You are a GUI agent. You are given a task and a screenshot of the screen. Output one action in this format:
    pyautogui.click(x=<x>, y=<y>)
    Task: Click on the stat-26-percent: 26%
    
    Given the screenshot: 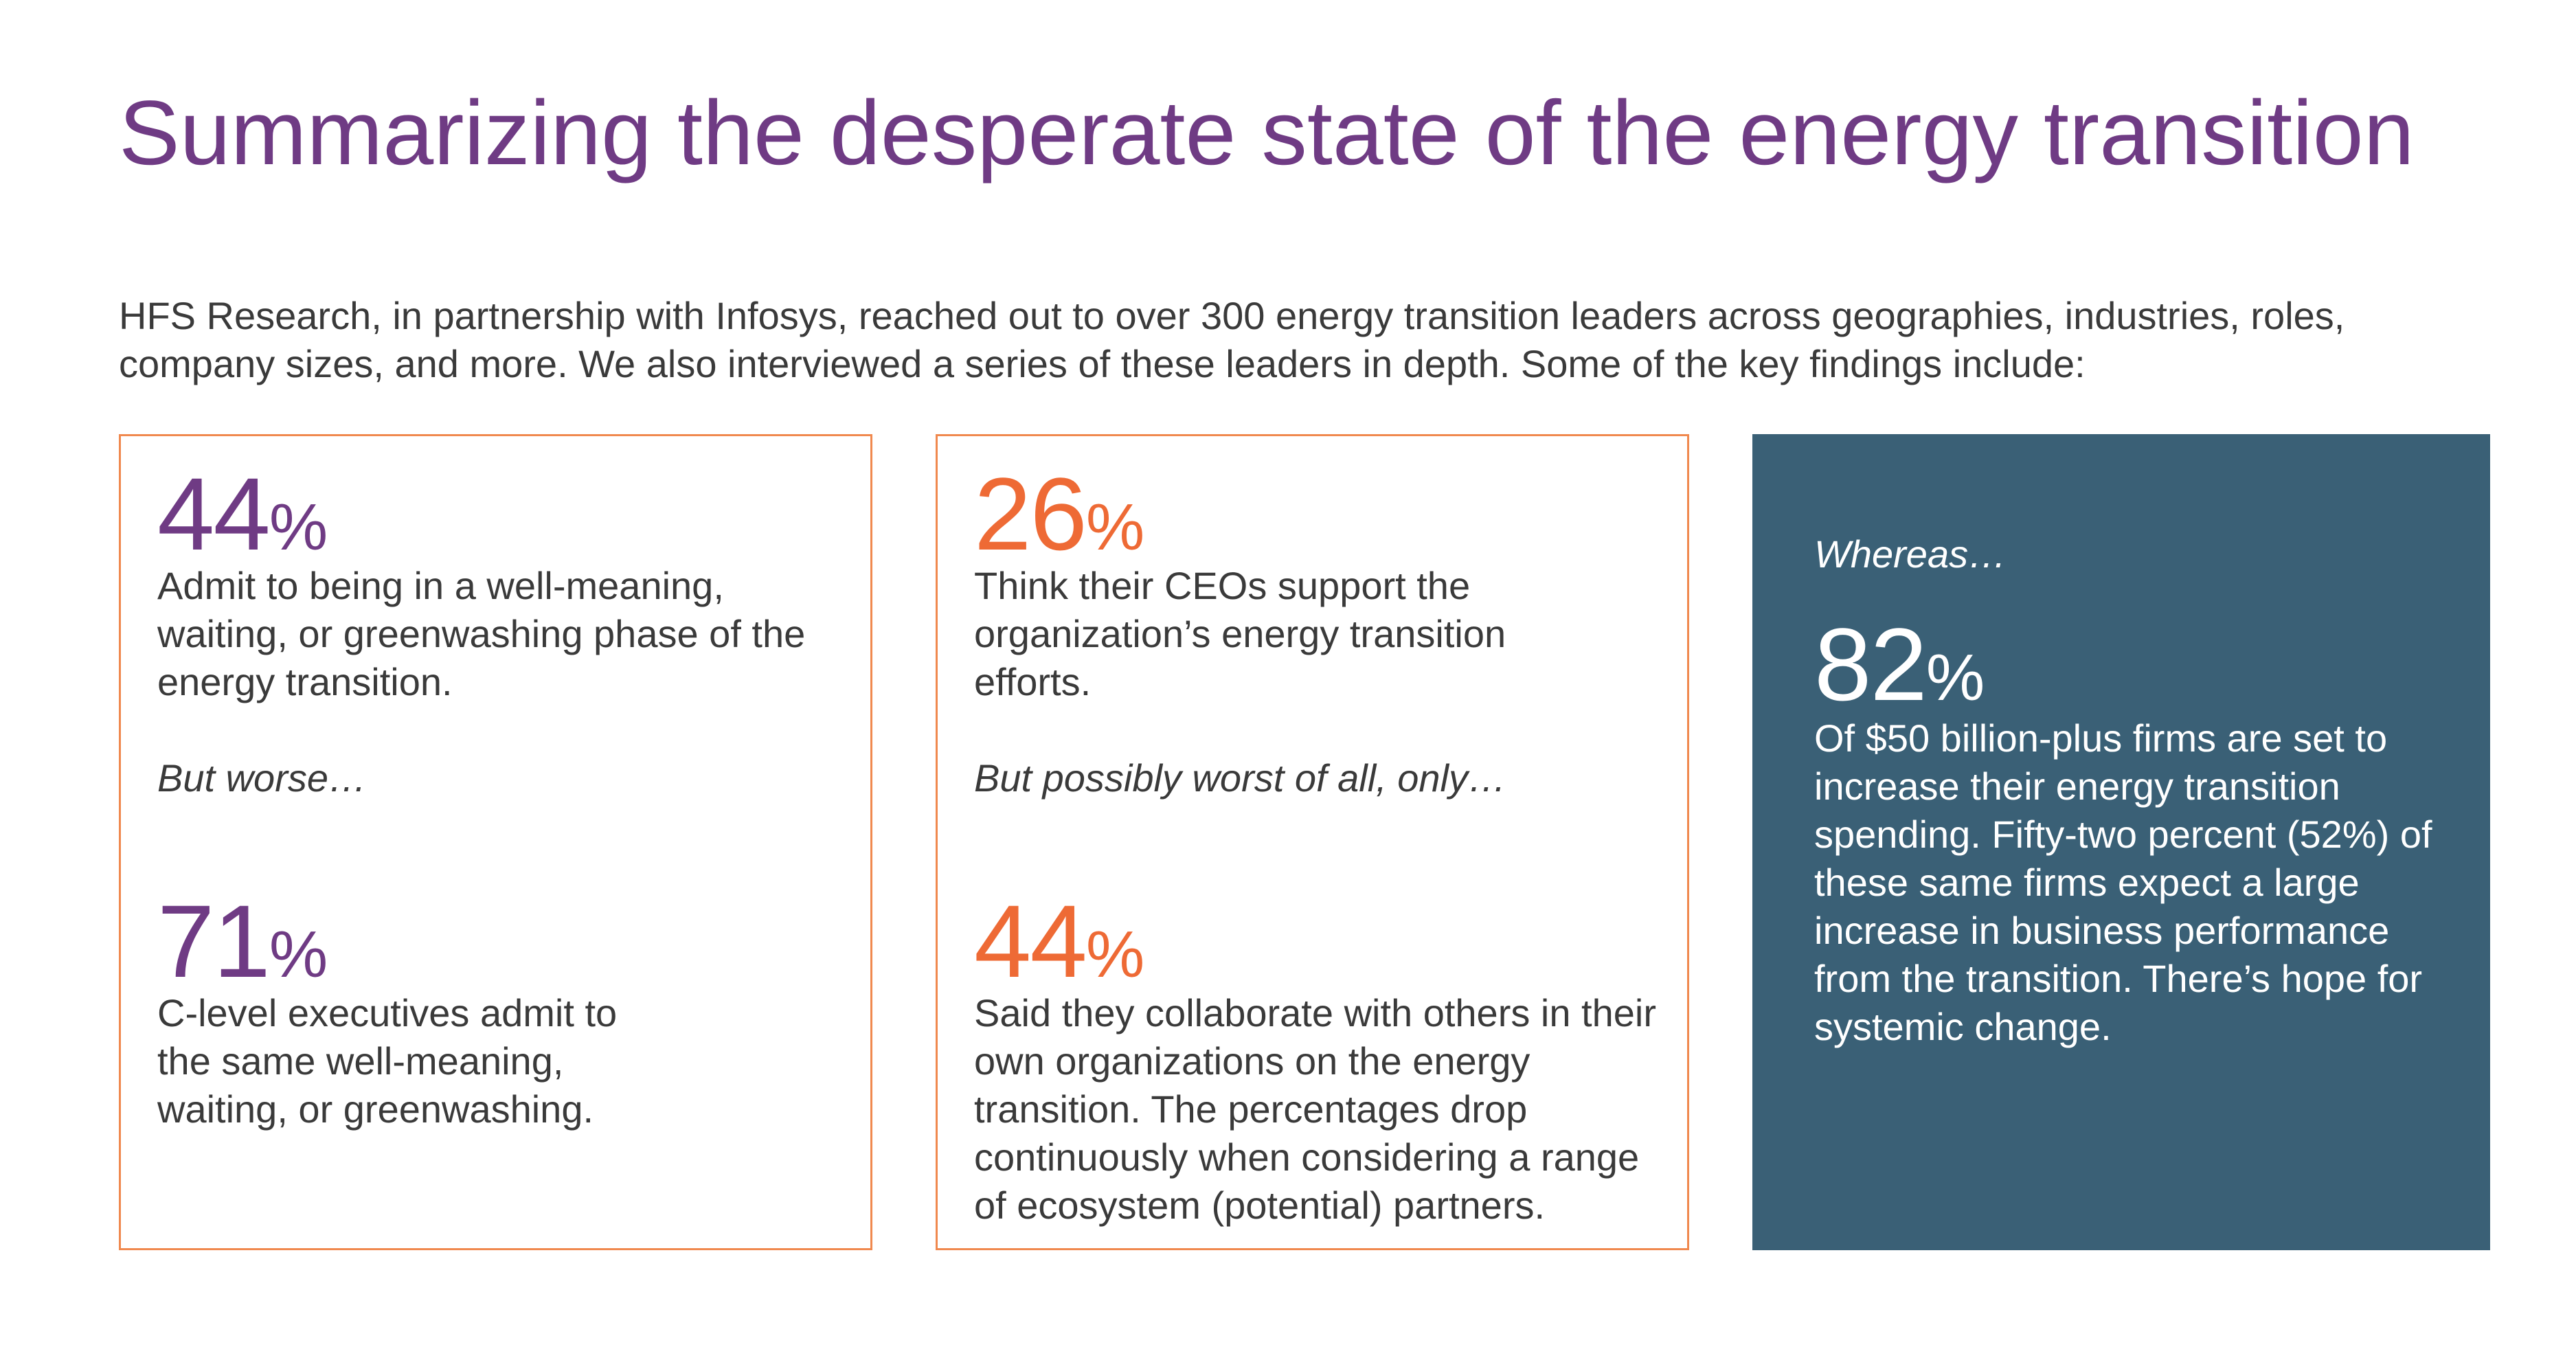 What is the action you would take?
    pyautogui.click(x=1059, y=513)
    